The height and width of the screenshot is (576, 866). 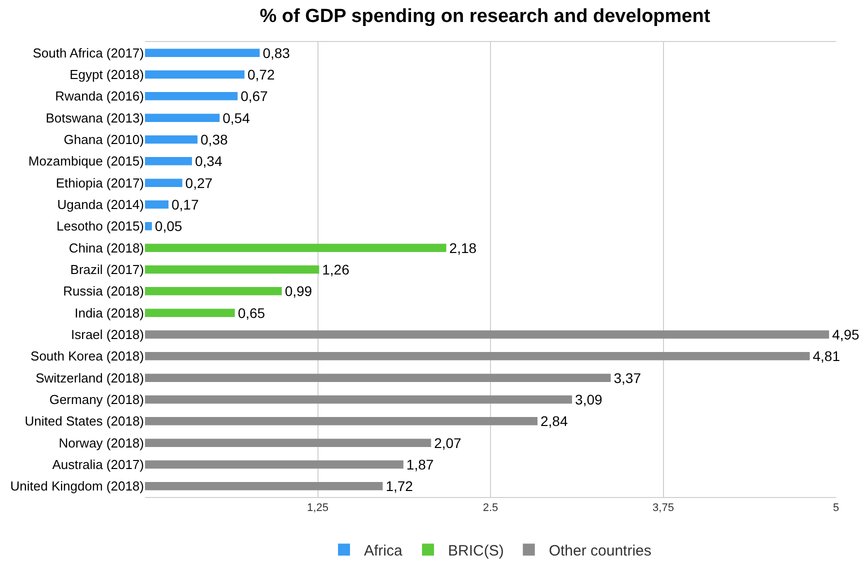 What do you see at coordinates (826, 356) in the screenshot?
I see `data-label: 4,81` at bounding box center [826, 356].